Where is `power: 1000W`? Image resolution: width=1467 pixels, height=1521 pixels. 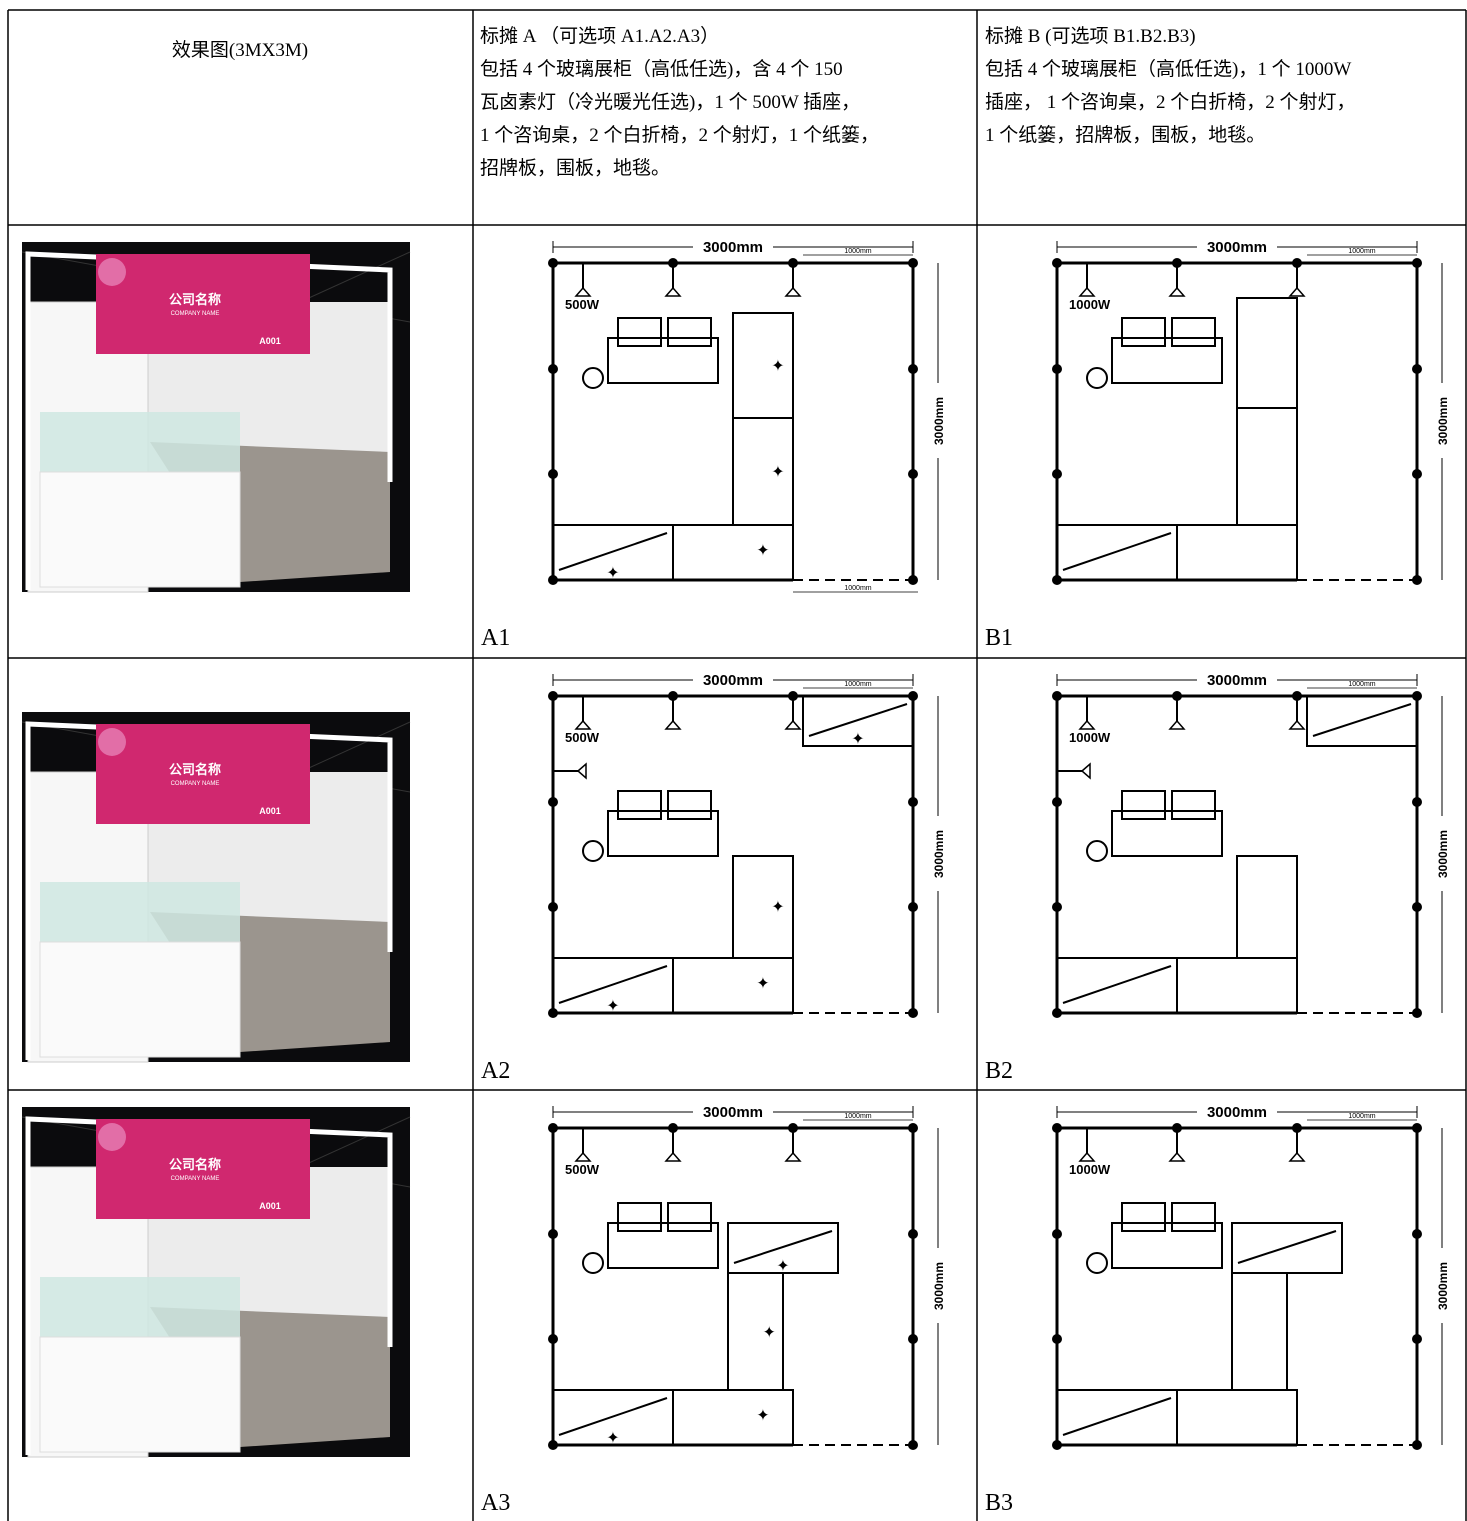 power: 1000W is located at coordinates (1090, 737).